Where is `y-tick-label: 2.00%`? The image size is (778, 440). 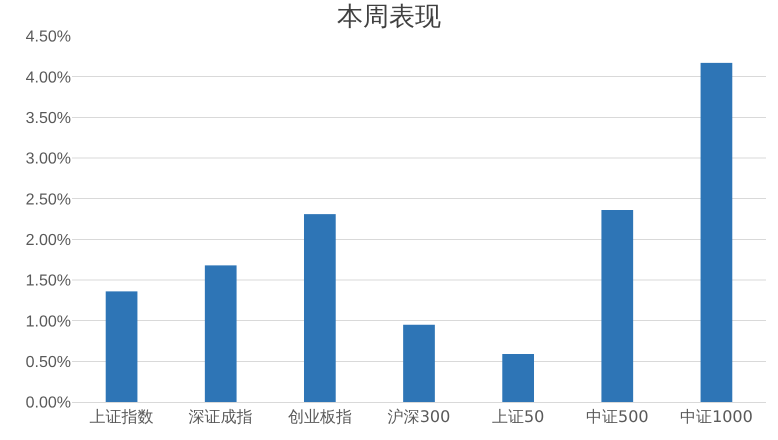
y-tick-label: 2.00% is located at coordinates (48, 240).